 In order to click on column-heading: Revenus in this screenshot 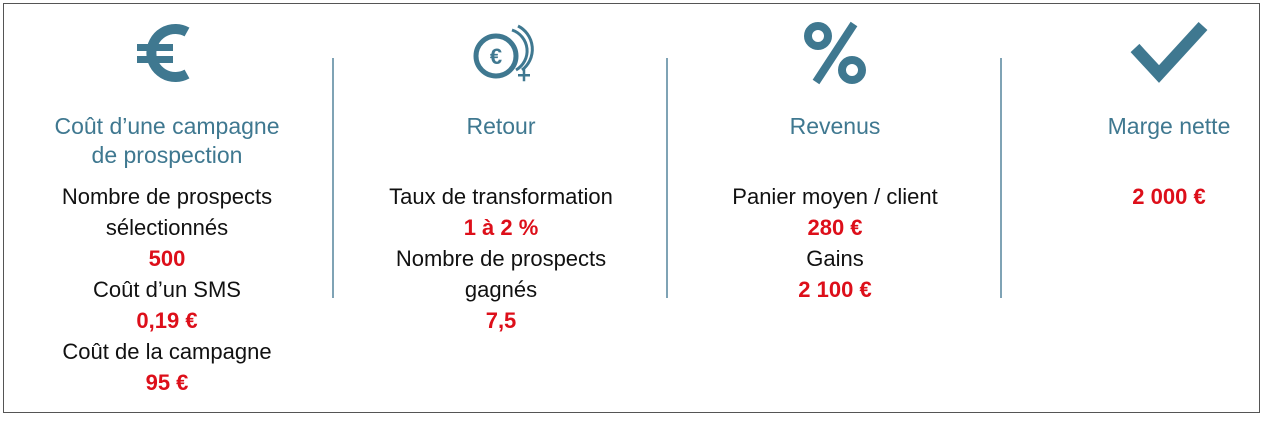, I will do `click(835, 126)`.